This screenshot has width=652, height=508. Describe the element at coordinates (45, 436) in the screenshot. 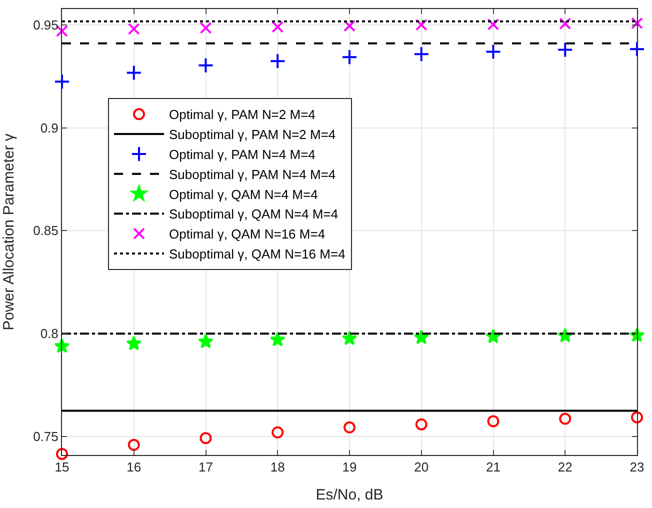

I see `y-tick-label: 0.75` at that location.